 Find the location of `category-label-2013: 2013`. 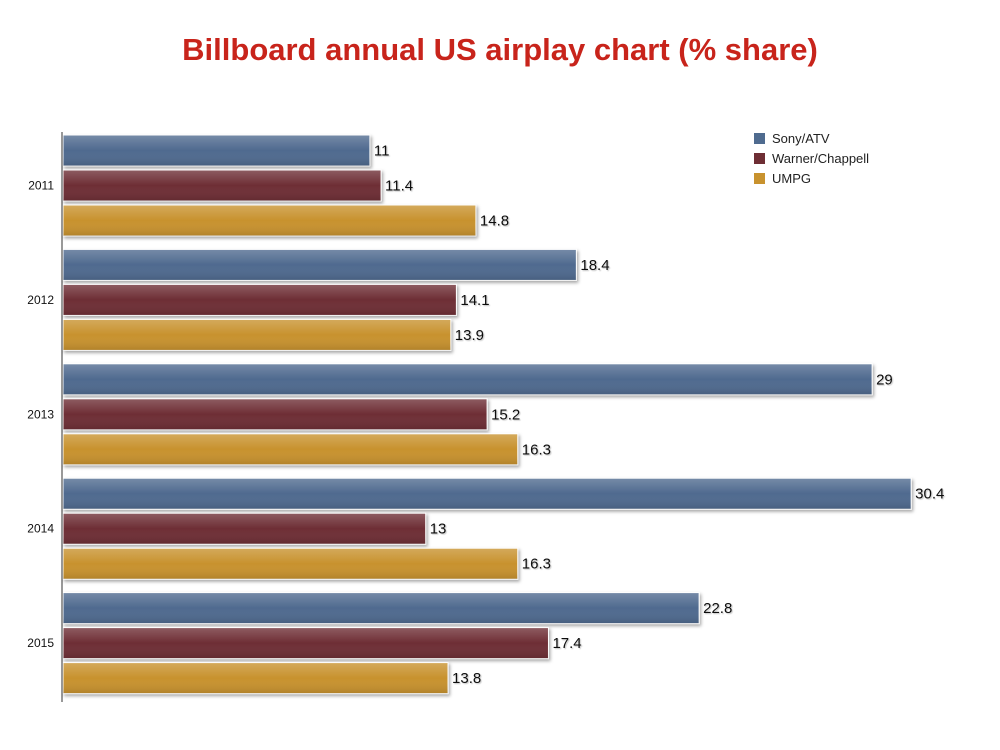

category-label-2013: 2013 is located at coordinates (40, 414).